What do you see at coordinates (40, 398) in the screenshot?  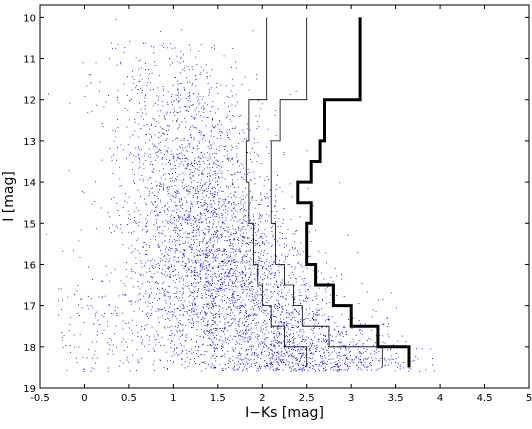 I see `x-tick-label: -0.5` at bounding box center [40, 398].